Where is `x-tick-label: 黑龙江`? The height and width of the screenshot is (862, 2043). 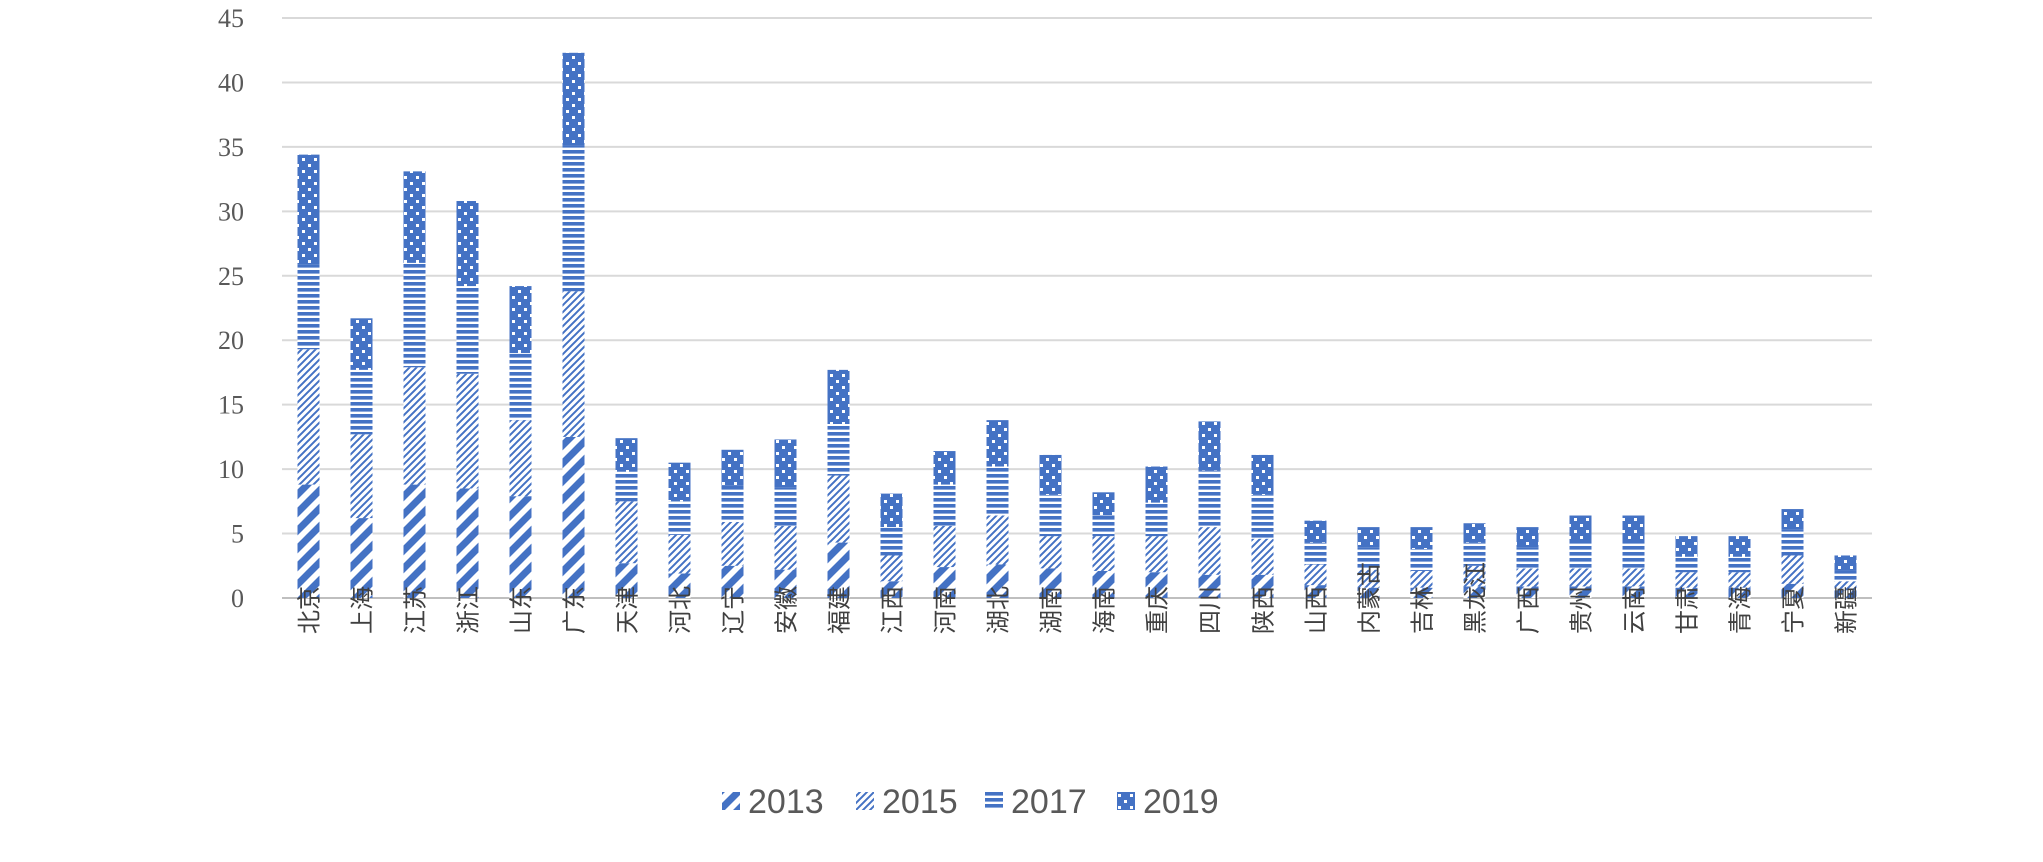
x-tick-label: 黑龙江 is located at coordinates (1476, 598).